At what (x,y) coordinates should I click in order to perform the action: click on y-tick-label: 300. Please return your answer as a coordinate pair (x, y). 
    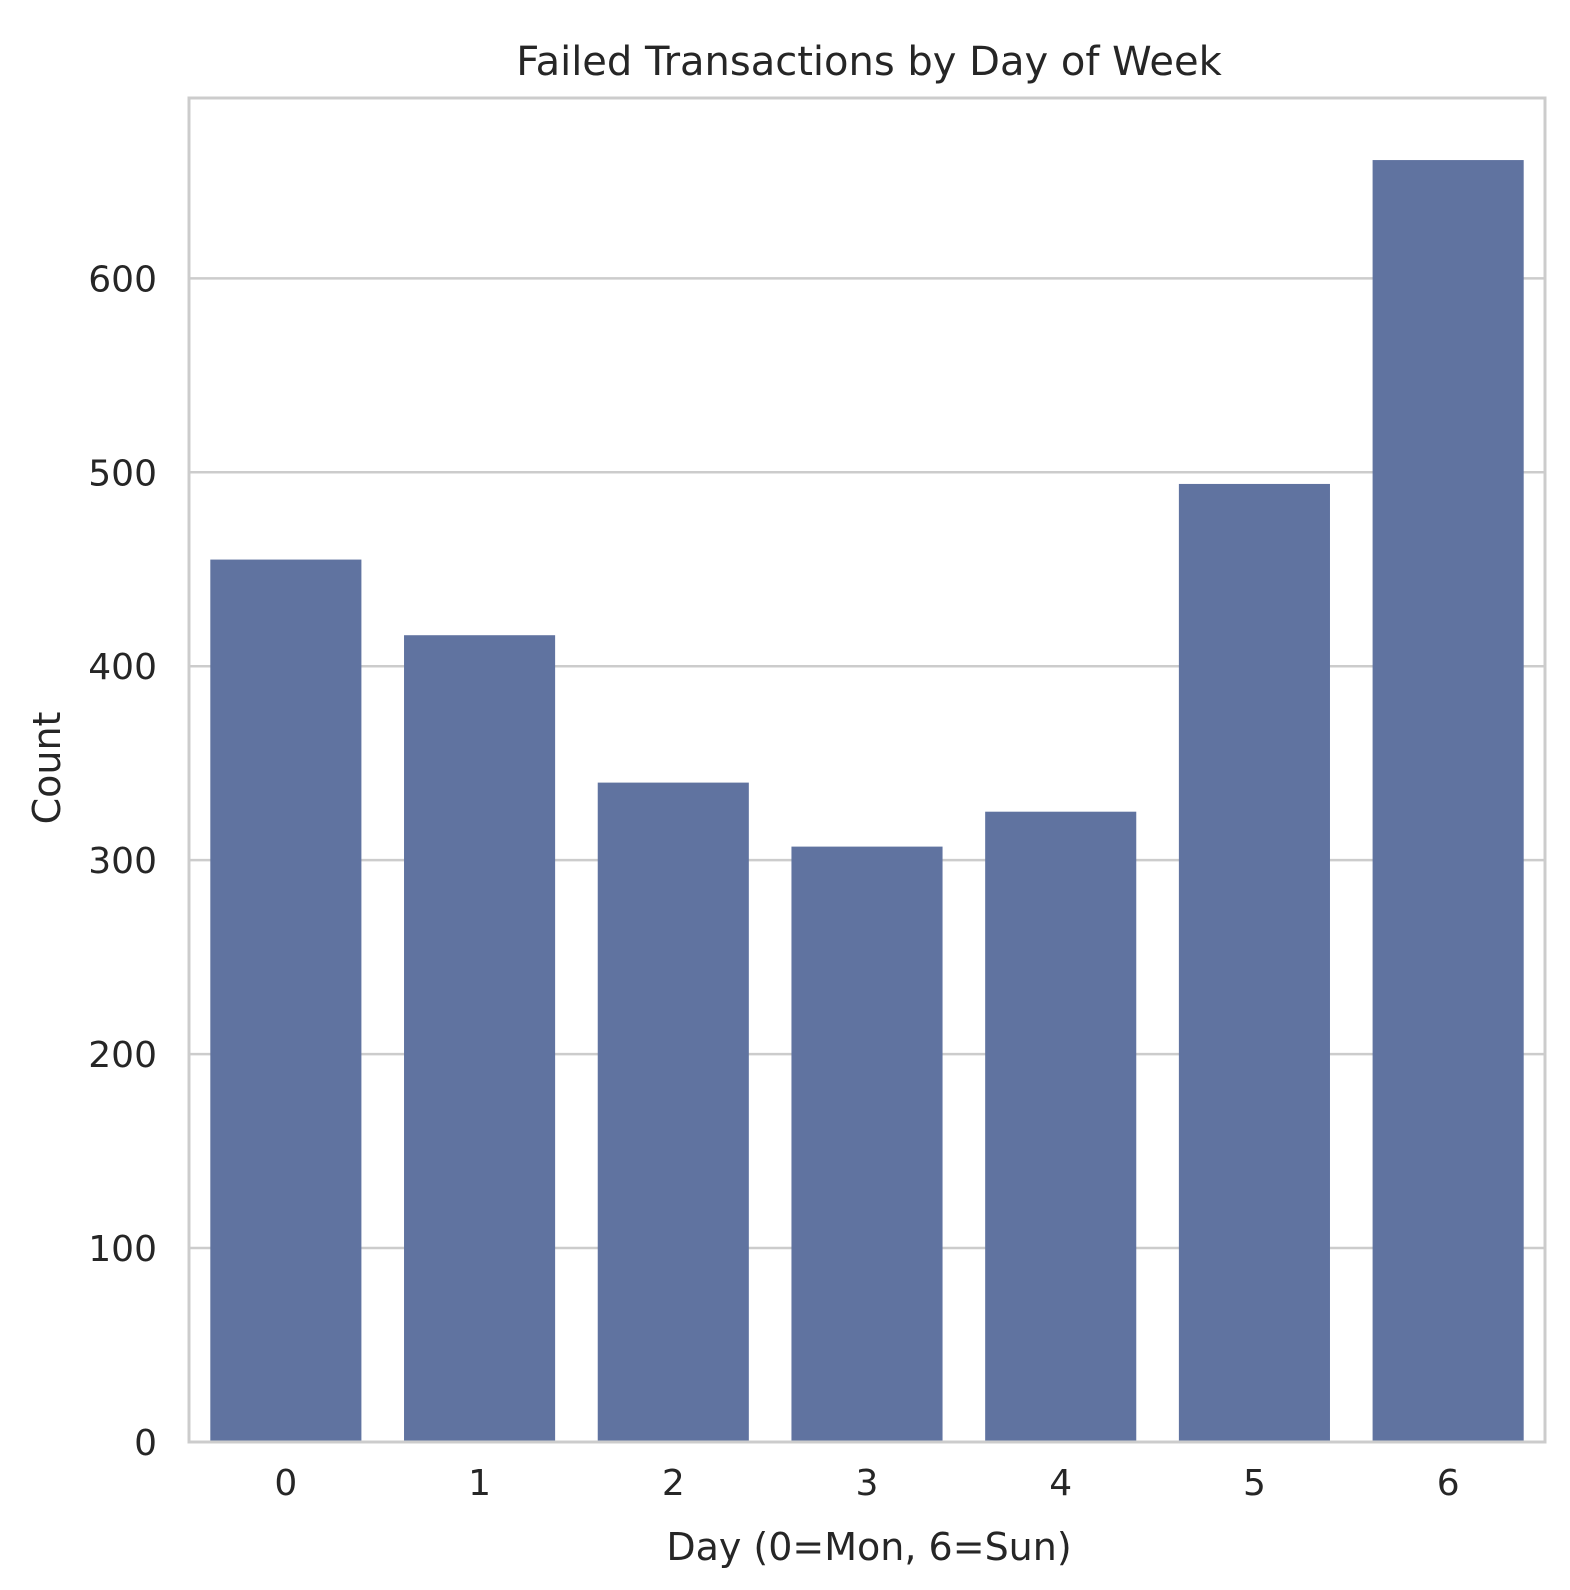
    Looking at the image, I should click on (122, 861).